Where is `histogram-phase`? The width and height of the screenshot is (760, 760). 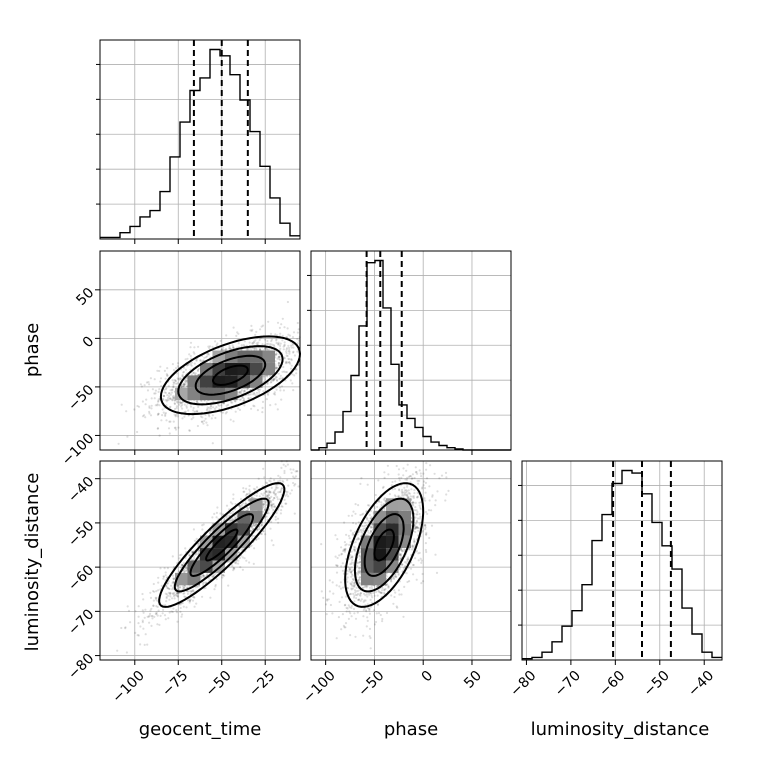 histogram-phase is located at coordinates (411, 355).